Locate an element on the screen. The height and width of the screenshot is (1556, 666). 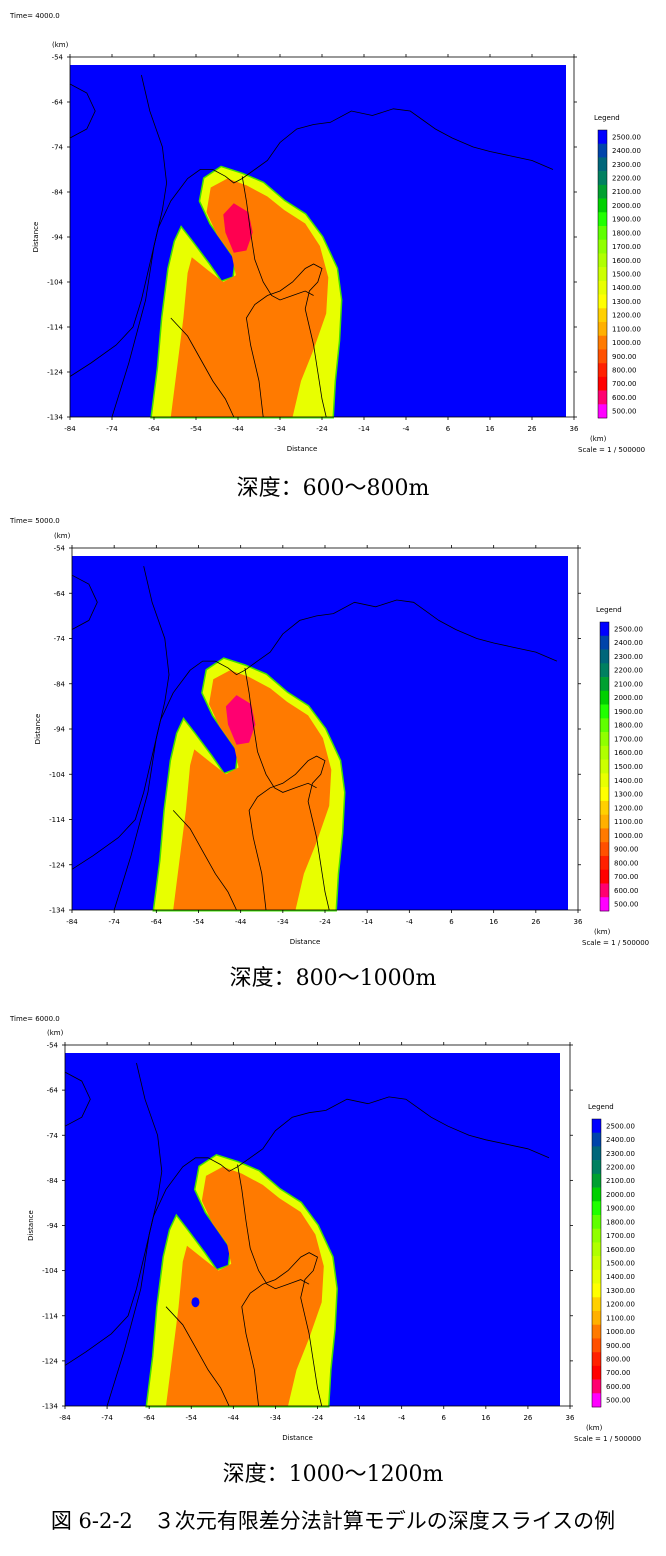
x-tick-label: -14 is located at coordinates (367, 922).